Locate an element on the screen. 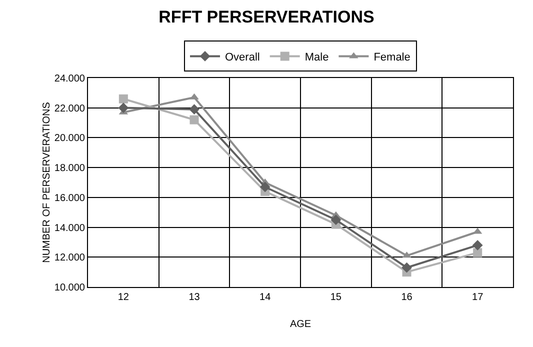 The height and width of the screenshot is (347, 533). y-tick-label: 10.000 is located at coordinates (70, 288).